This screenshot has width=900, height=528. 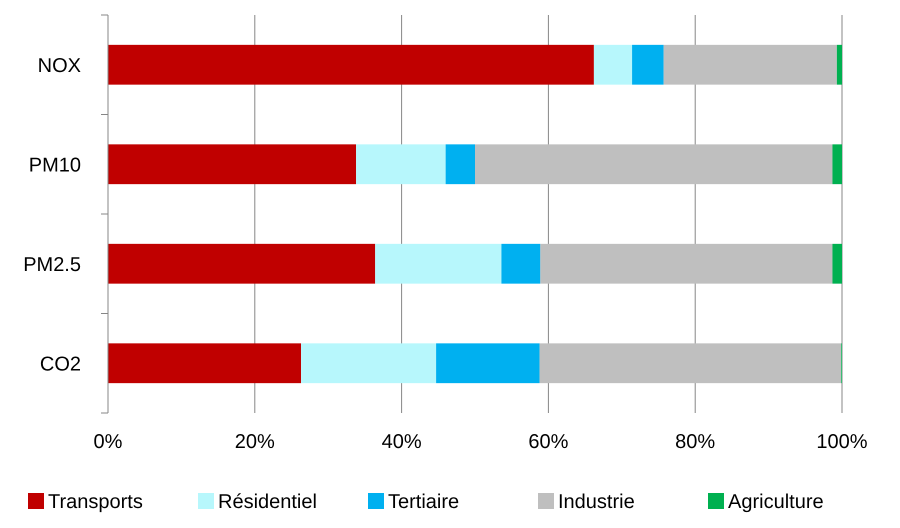 What do you see at coordinates (52, 265) in the screenshot?
I see `y-tick-label: PM2.5` at bounding box center [52, 265].